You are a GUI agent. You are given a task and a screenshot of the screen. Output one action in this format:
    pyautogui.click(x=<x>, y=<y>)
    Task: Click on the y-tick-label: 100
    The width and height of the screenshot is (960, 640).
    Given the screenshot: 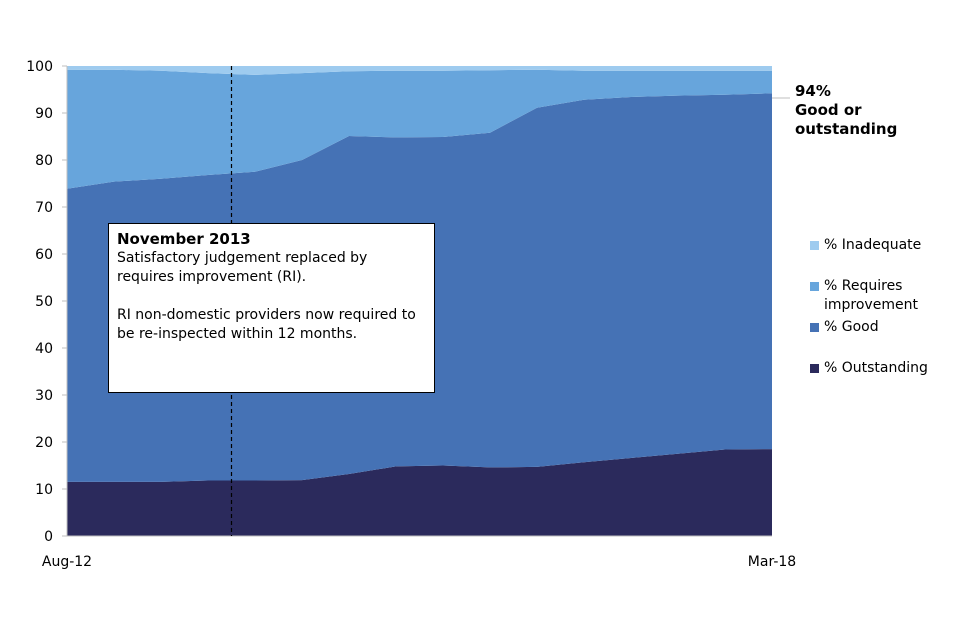 What is the action you would take?
    pyautogui.click(x=39, y=67)
    